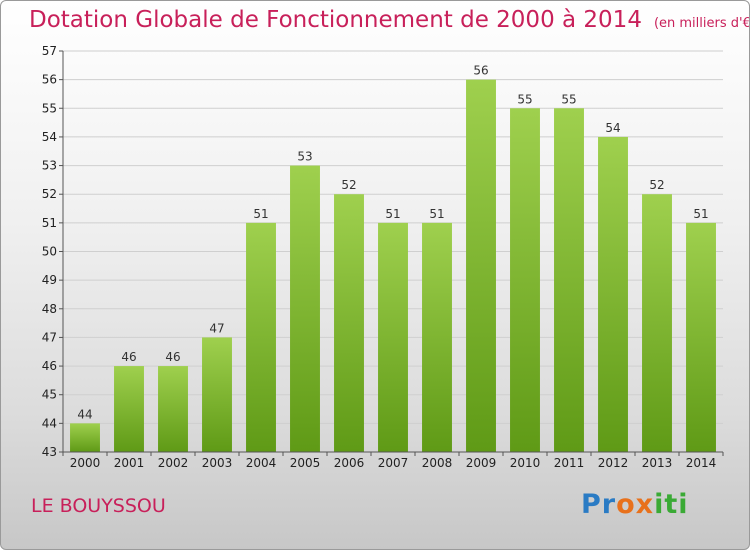 The image size is (750, 550). Describe the element at coordinates (349, 463) in the screenshot. I see `x-tick-label: 2006` at that location.